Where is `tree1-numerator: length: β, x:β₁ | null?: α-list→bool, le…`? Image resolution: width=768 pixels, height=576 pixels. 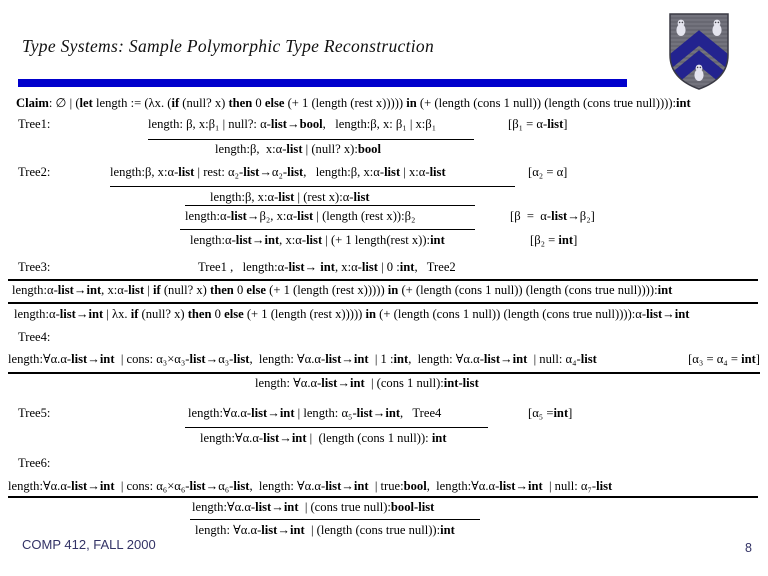
tree1-numerator: length: β, x:β₁ | null?: α-list→bool, le… is located at coordinates (292, 124).